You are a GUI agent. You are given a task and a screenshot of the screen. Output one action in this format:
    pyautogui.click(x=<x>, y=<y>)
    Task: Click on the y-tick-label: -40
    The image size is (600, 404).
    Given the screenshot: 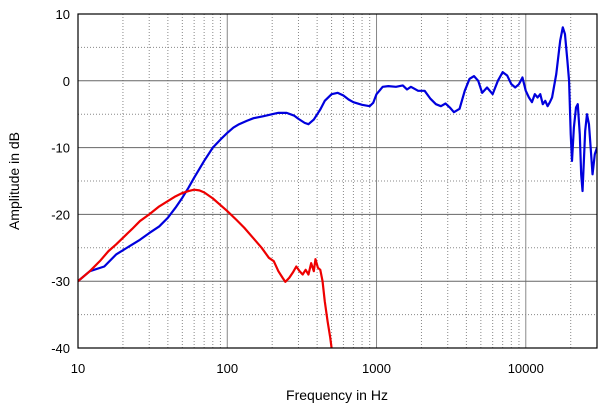 What is the action you would take?
    pyautogui.click(x=60, y=348)
    